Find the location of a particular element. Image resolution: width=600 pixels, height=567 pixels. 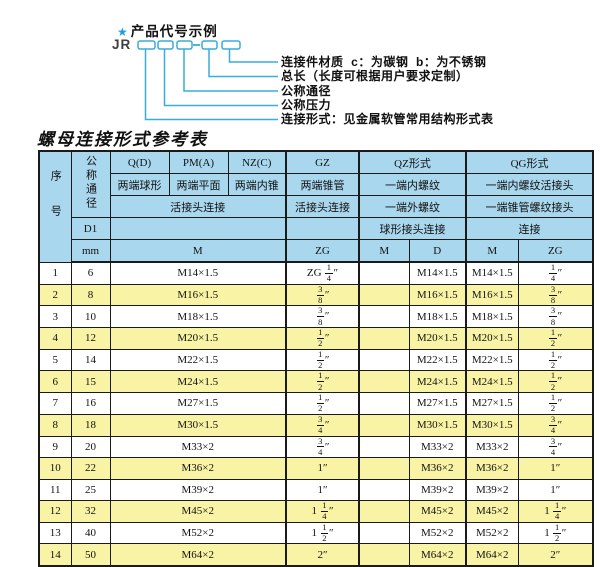

code-diagram-connector-lines is located at coordinates (207, 80).